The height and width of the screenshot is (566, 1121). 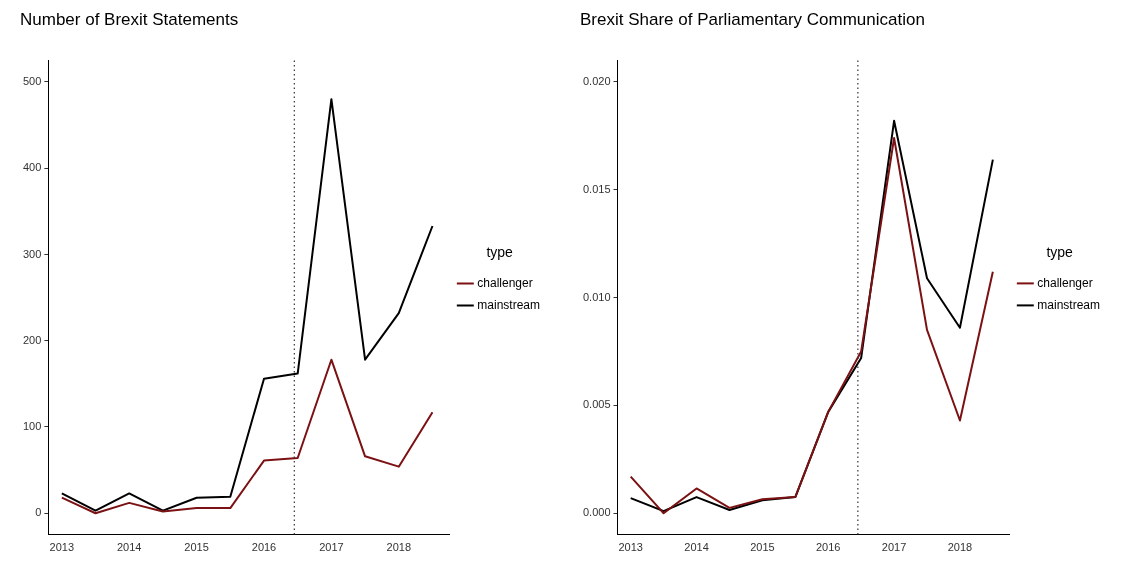 What do you see at coordinates (32, 426) in the screenshot?
I see `y-tick-label: 100` at bounding box center [32, 426].